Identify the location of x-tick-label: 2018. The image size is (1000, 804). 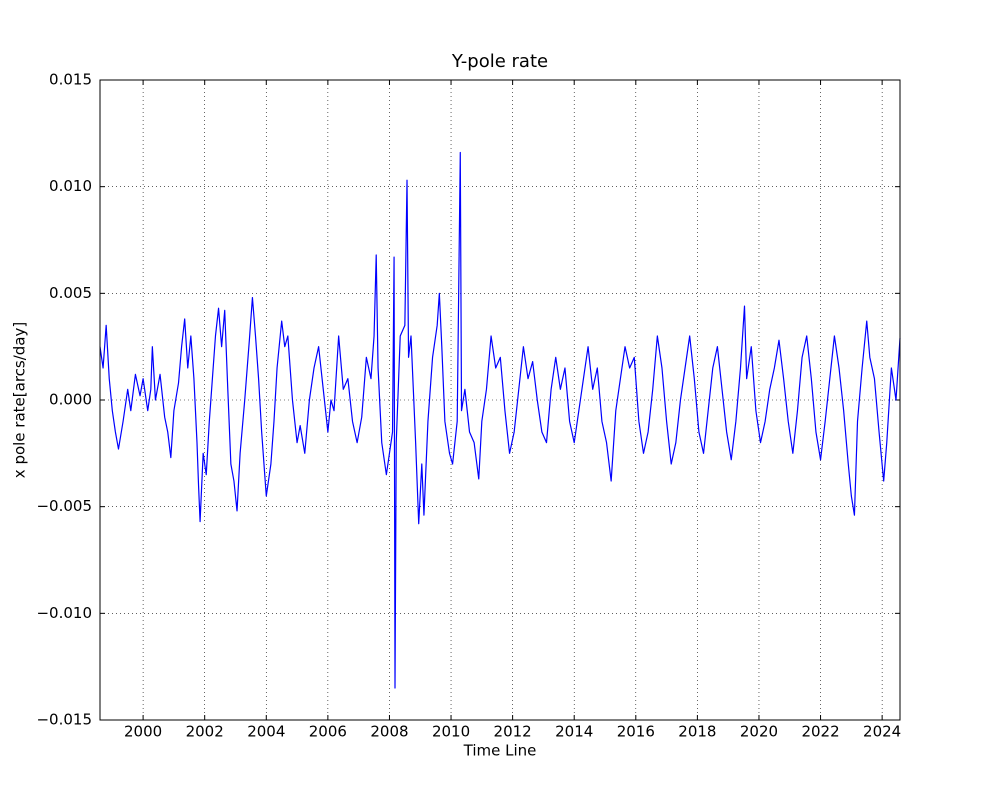
(697, 732).